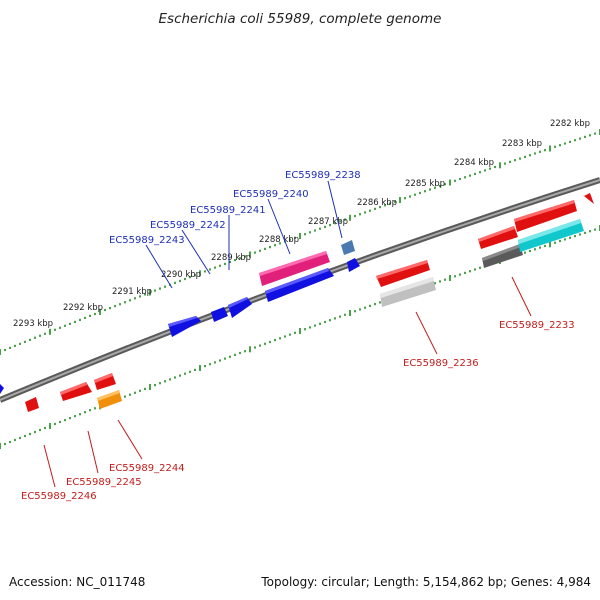  I want to click on gene-arrow-small-blue, so click(353, 265).